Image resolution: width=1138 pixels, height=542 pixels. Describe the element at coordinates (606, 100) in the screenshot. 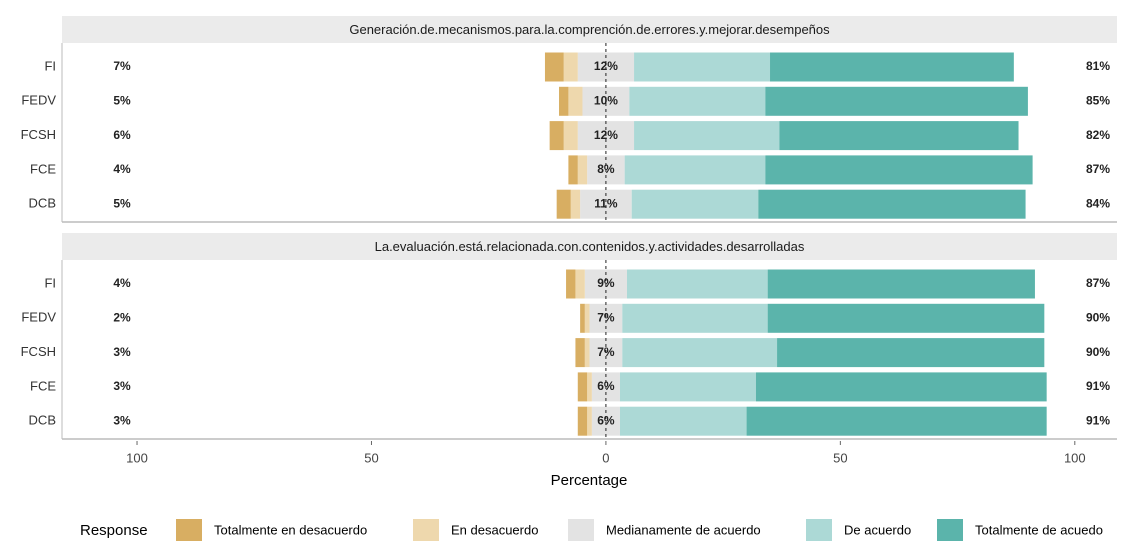

I see `center-value-label: 10%` at that location.